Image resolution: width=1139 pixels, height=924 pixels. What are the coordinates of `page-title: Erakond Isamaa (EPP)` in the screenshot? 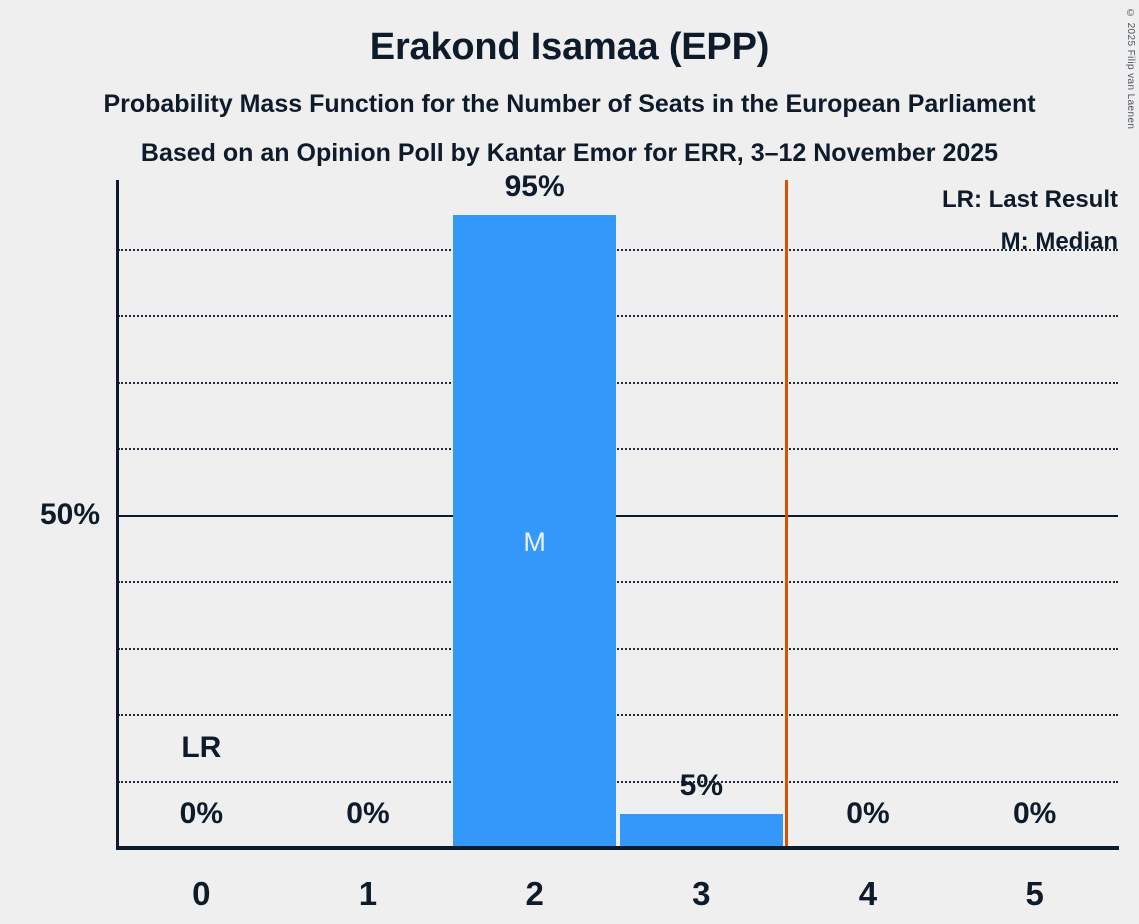 It's located at (569, 47).